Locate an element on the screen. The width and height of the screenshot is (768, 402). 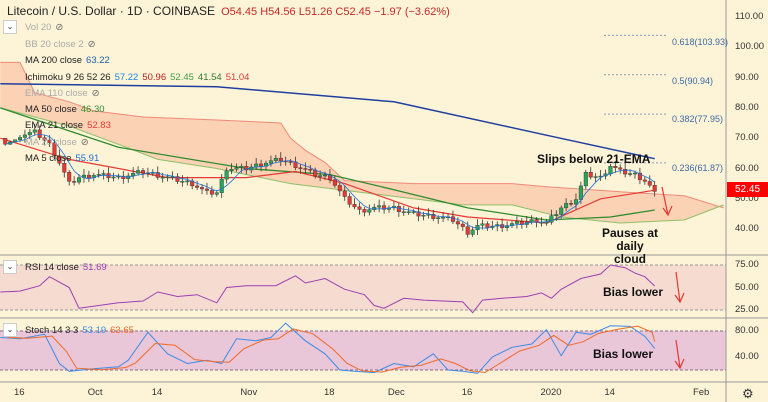
rsi-tick: 25.00 is located at coordinates (747, 309).